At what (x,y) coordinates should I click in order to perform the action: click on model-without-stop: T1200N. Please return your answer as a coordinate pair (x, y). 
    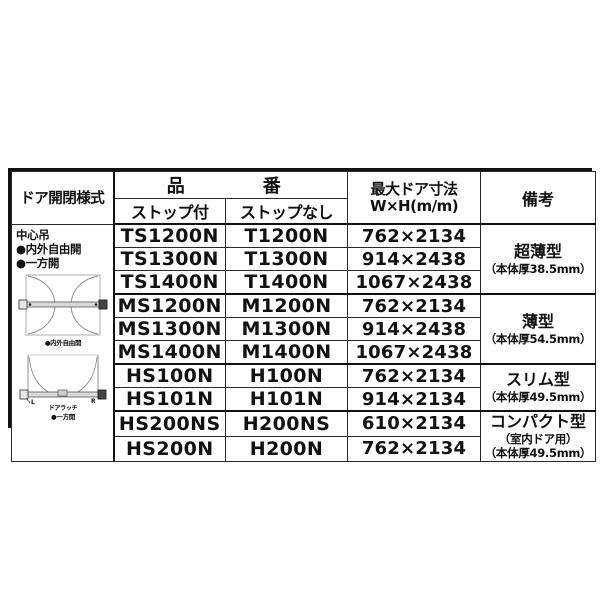
    Looking at the image, I should click on (286, 235).